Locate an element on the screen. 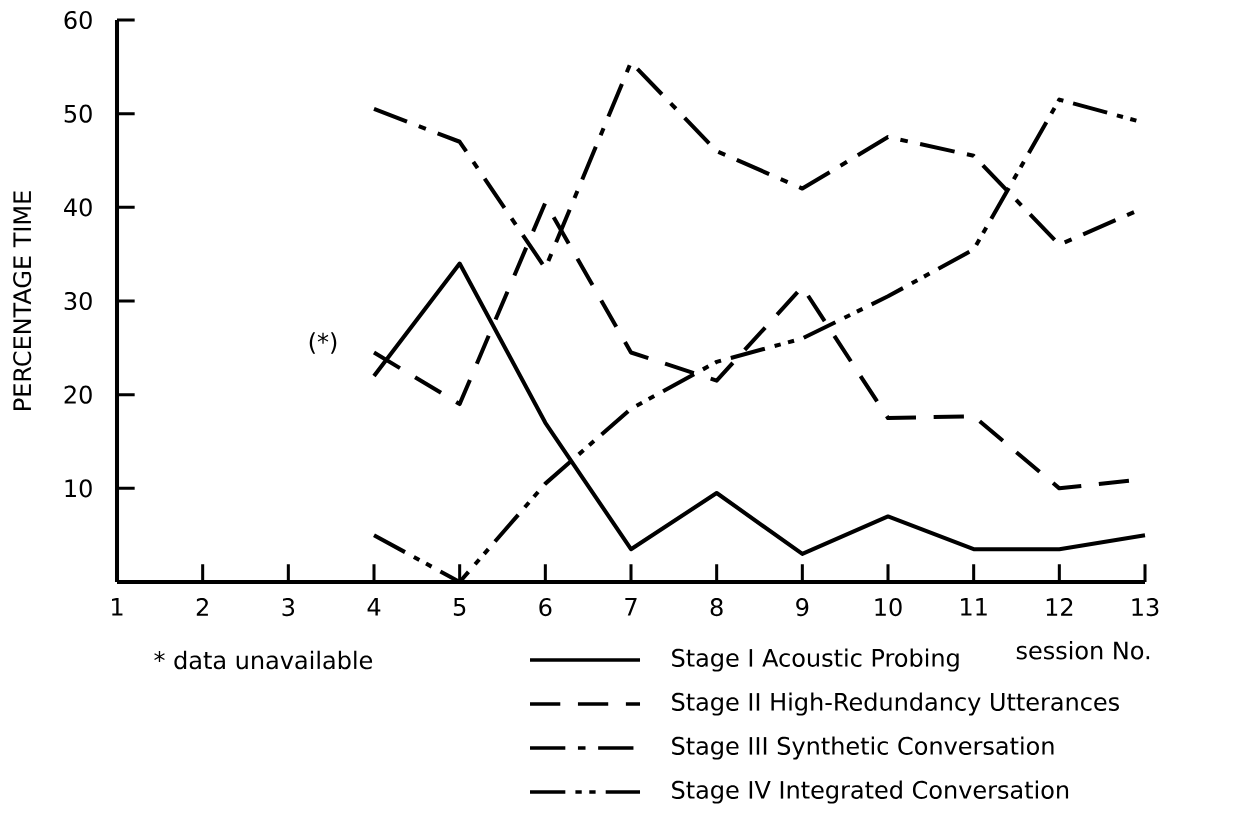  x-tick-label: 2 is located at coordinates (202, 607).